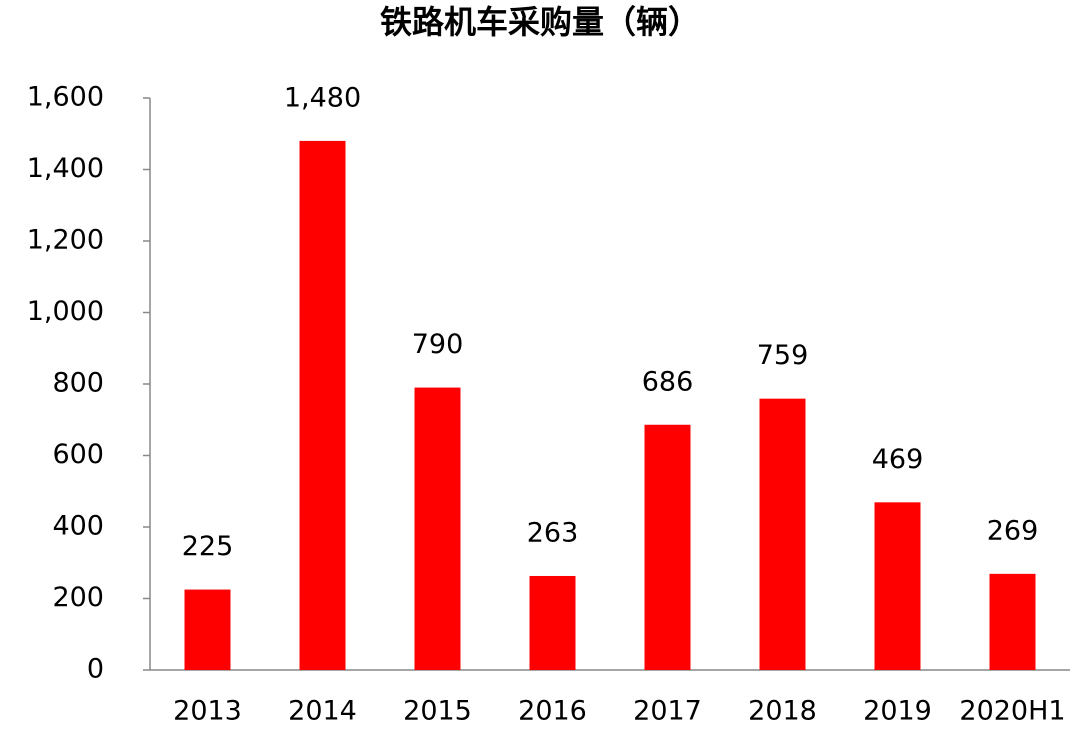  Describe the element at coordinates (783, 355) in the screenshot. I see `value-label: 759` at that location.